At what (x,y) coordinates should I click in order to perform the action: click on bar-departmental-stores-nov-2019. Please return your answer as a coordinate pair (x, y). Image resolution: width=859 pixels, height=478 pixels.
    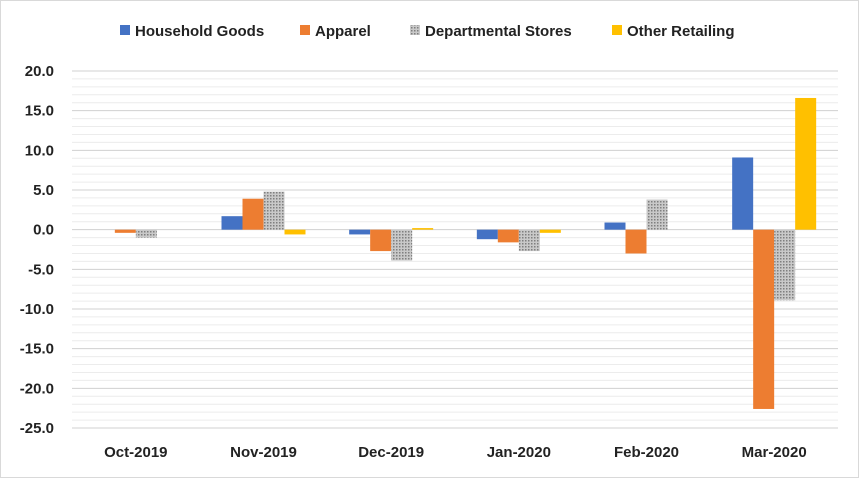
    Looking at the image, I should click on (274, 210).